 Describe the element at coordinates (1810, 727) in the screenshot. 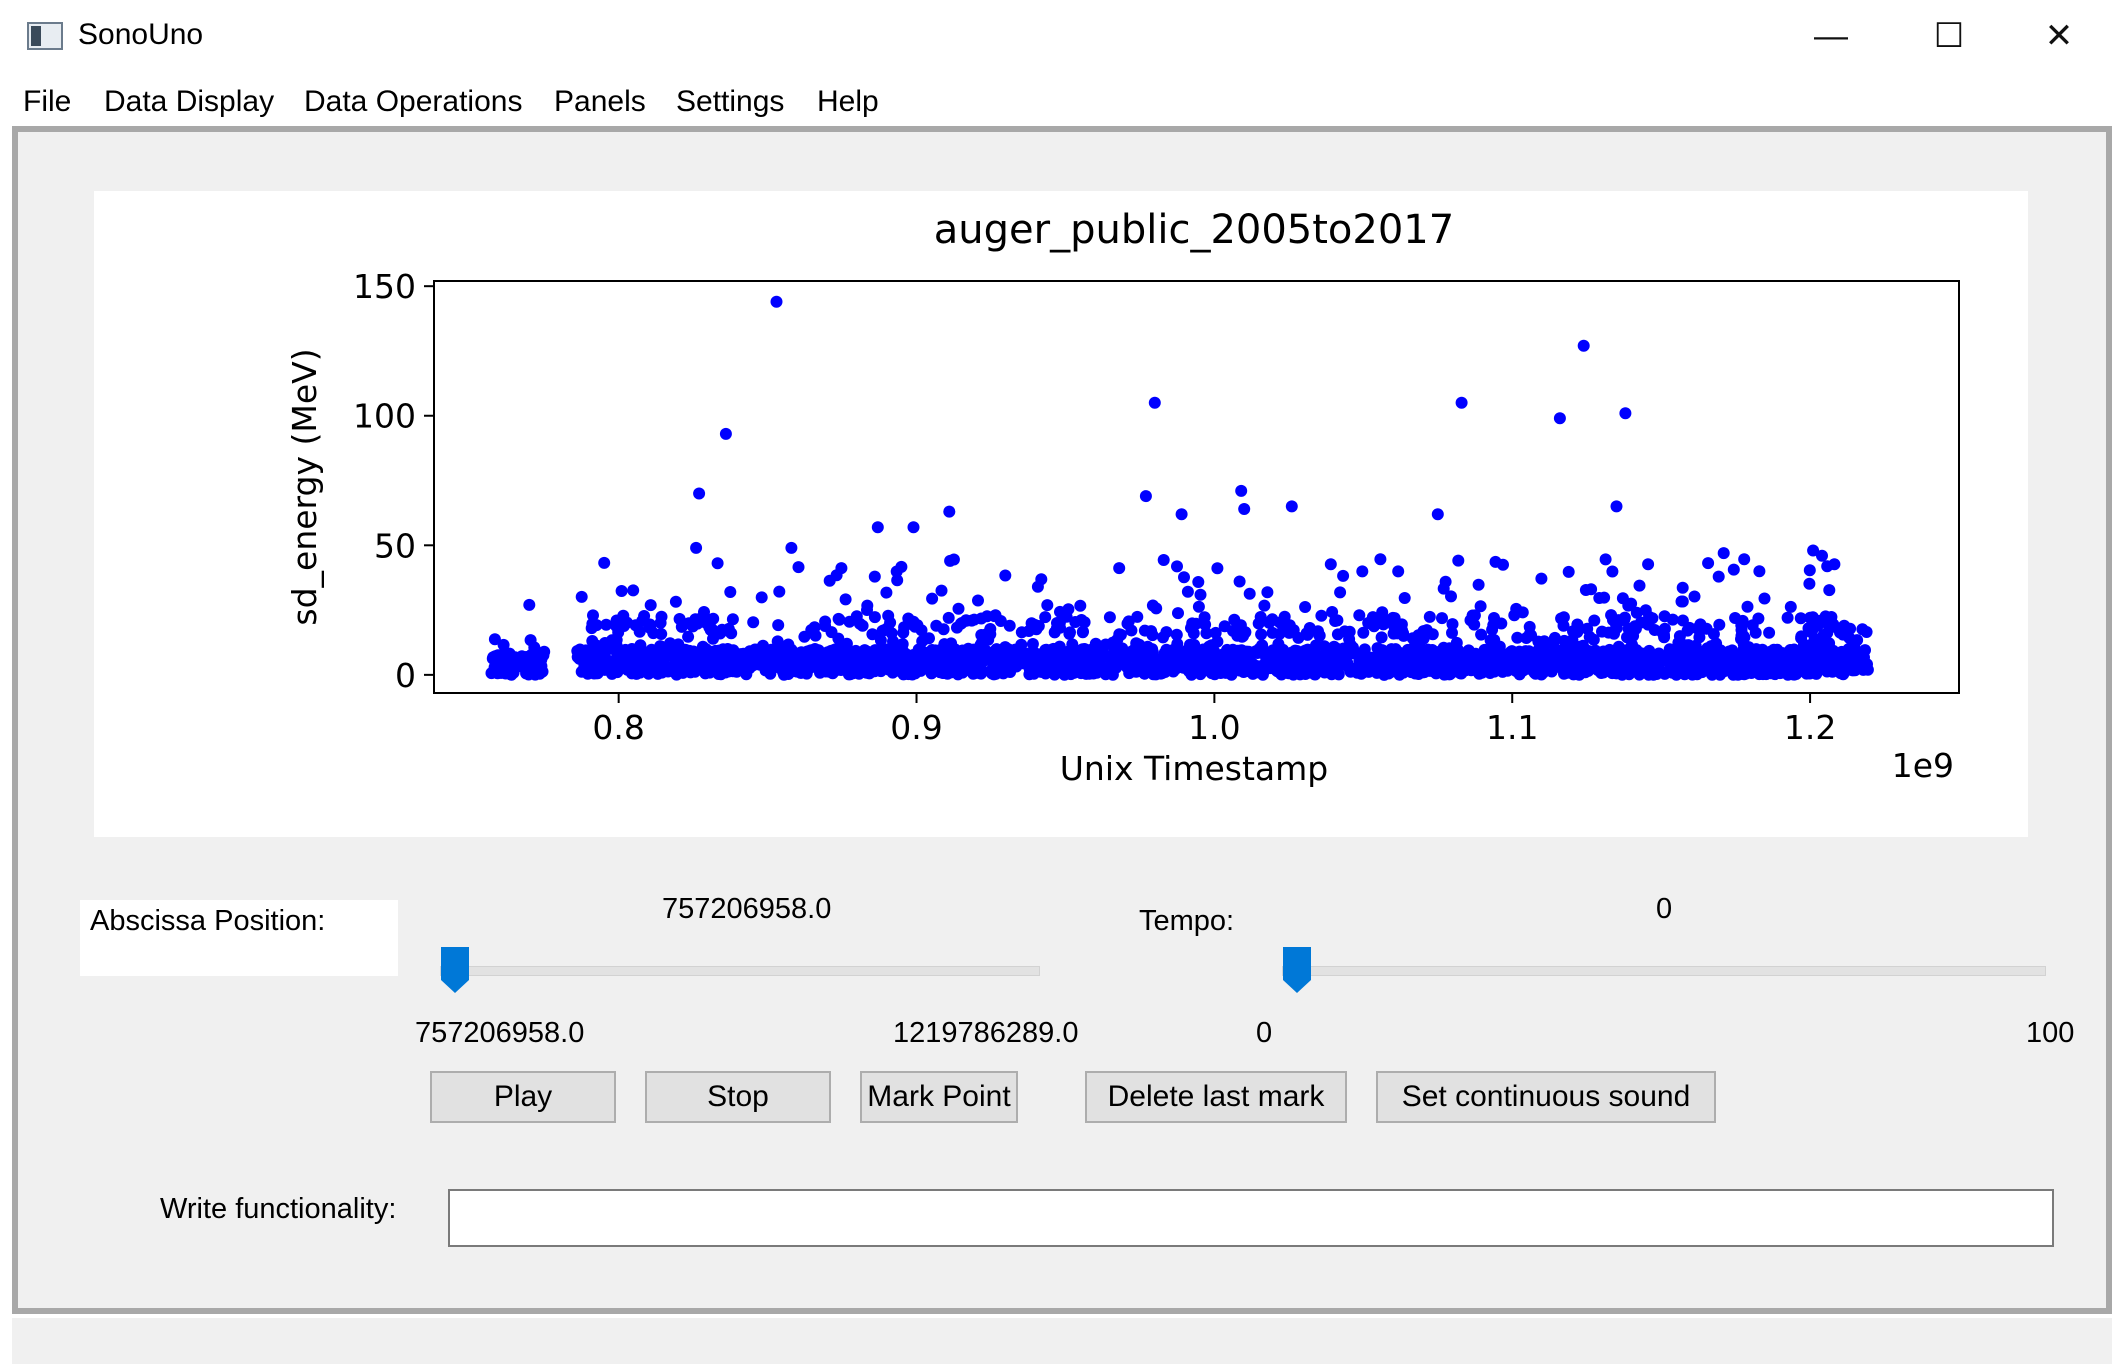

I see `x-tick-label: 1.2` at that location.